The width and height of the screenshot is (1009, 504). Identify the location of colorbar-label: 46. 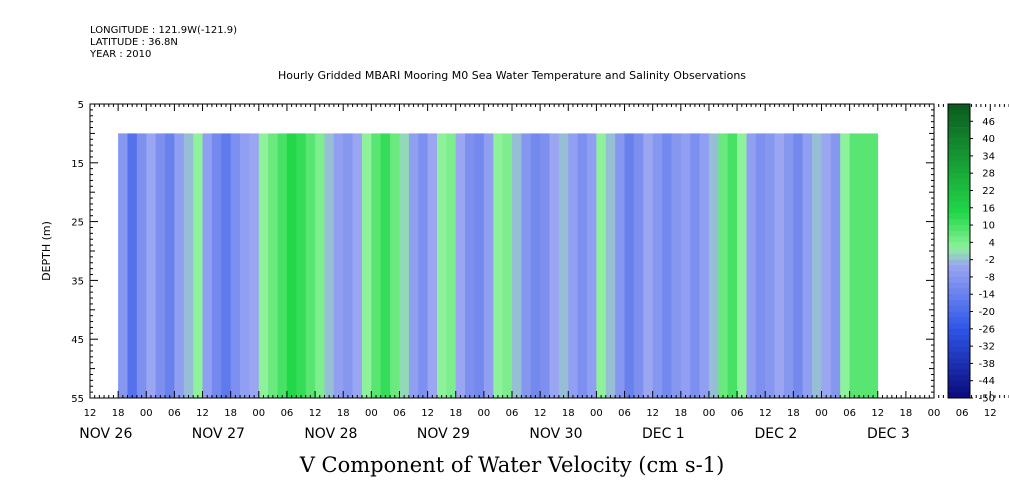
(988, 122).